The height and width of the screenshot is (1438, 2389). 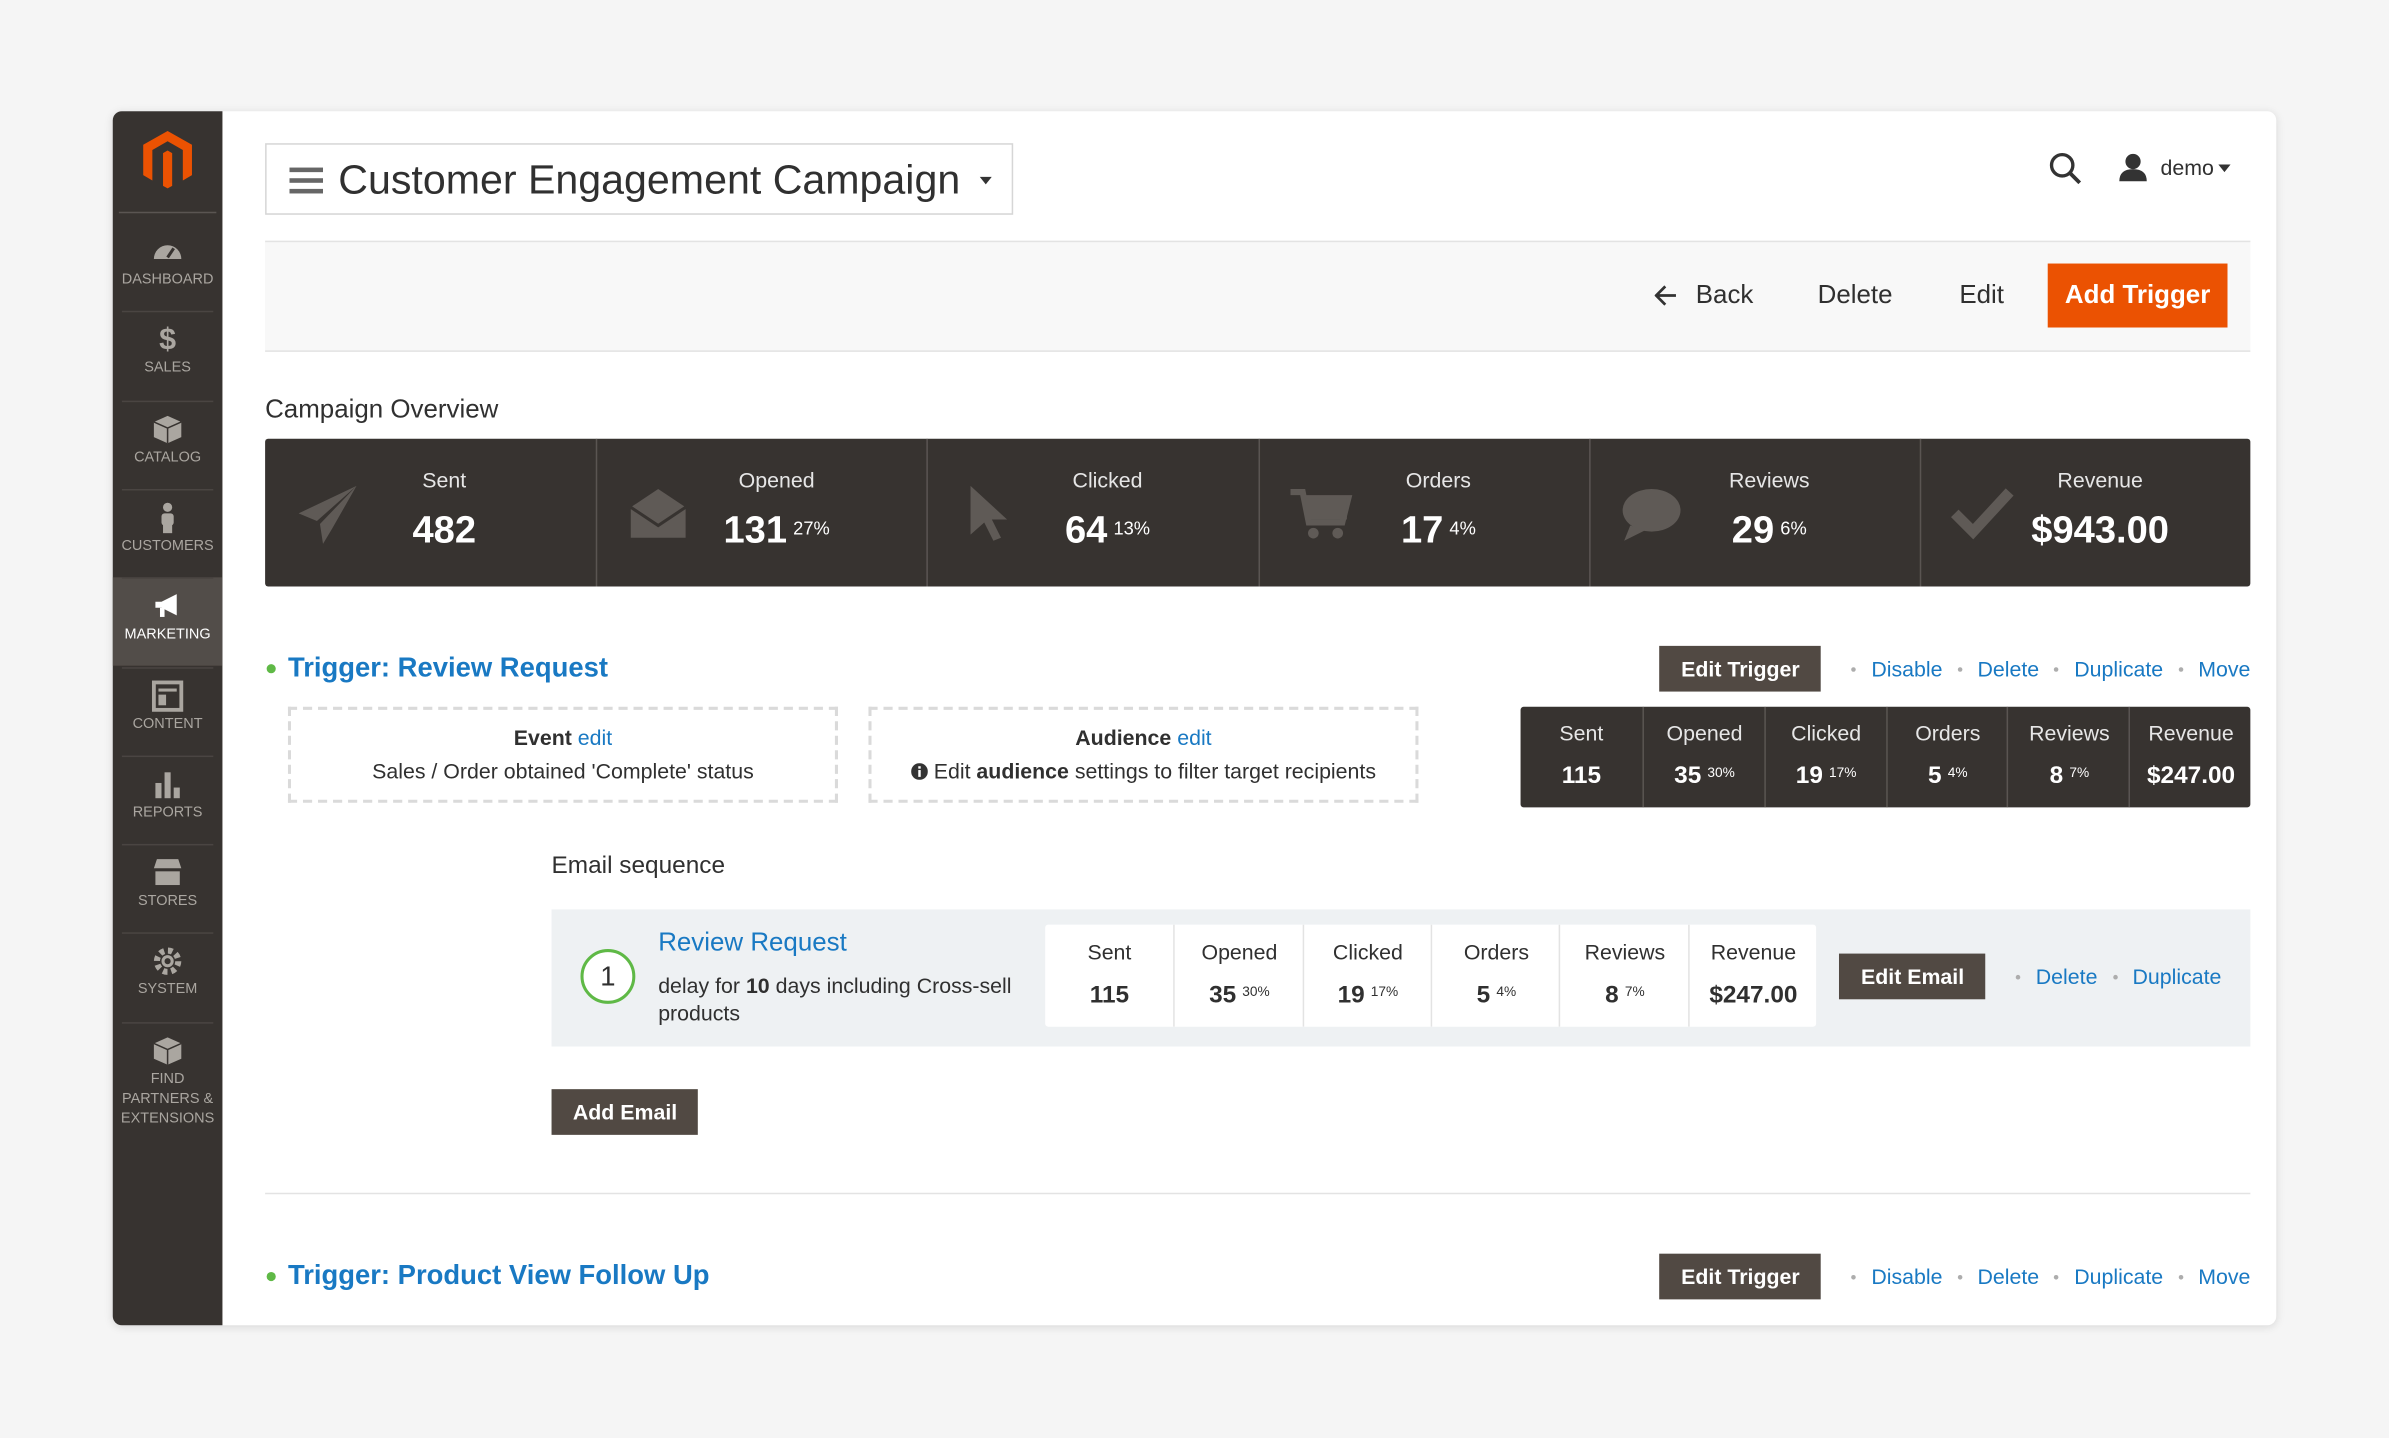 I want to click on sidebar-label: SALES, so click(x=167, y=368).